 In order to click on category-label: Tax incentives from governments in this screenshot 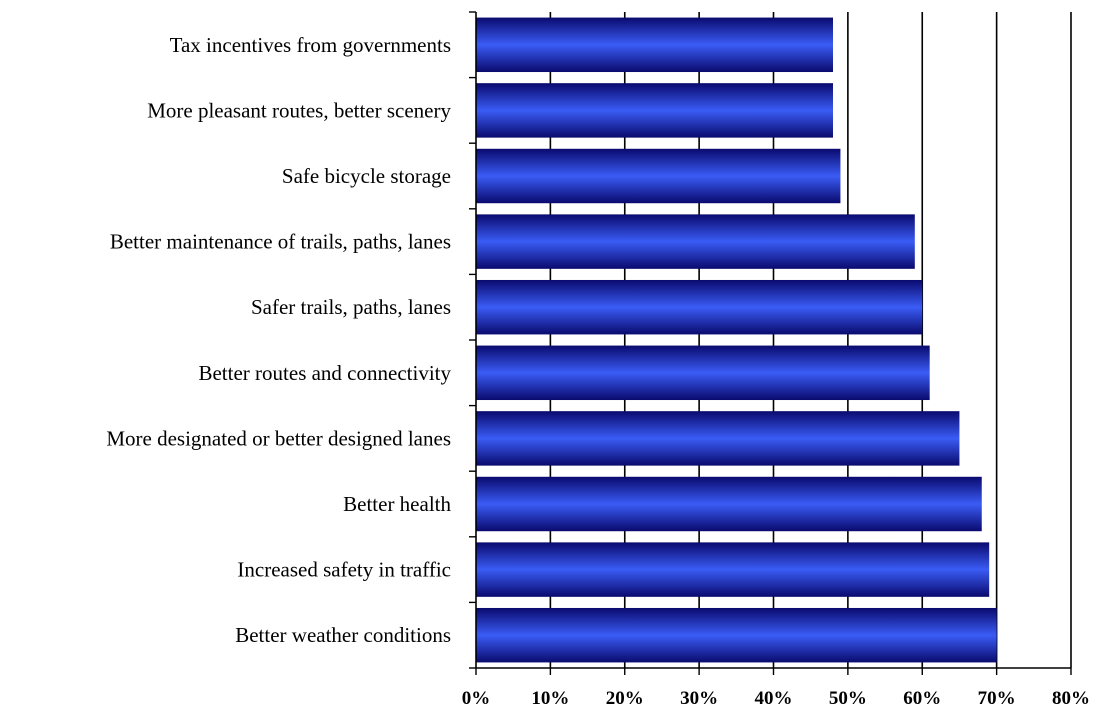, I will do `click(310, 45)`.